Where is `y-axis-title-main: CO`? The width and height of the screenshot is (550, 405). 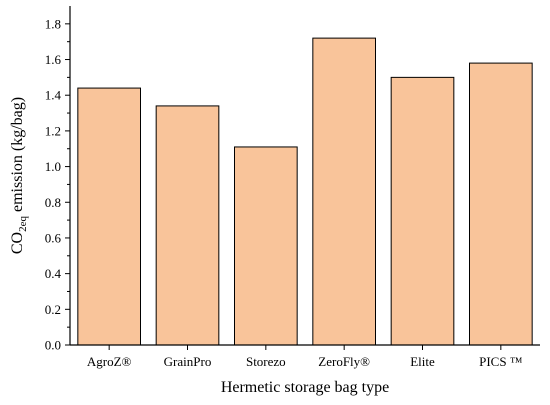 y-axis-title-main: CO is located at coordinates (17, 243).